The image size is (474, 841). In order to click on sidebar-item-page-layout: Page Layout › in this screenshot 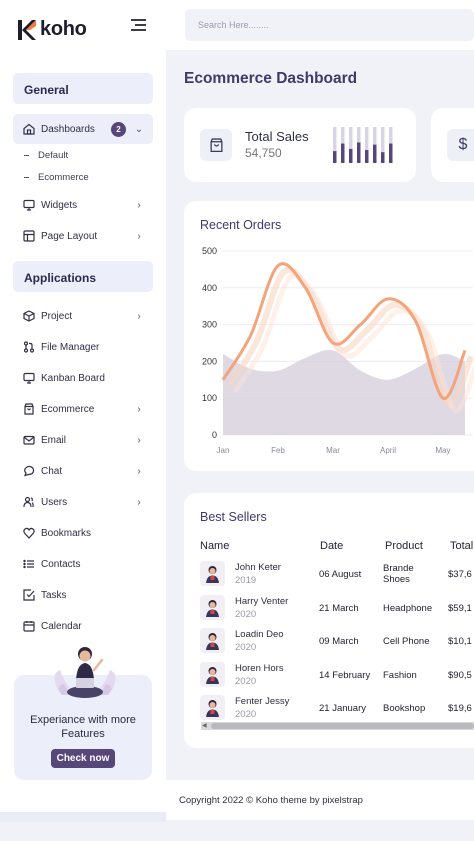, I will do `click(83, 236)`.